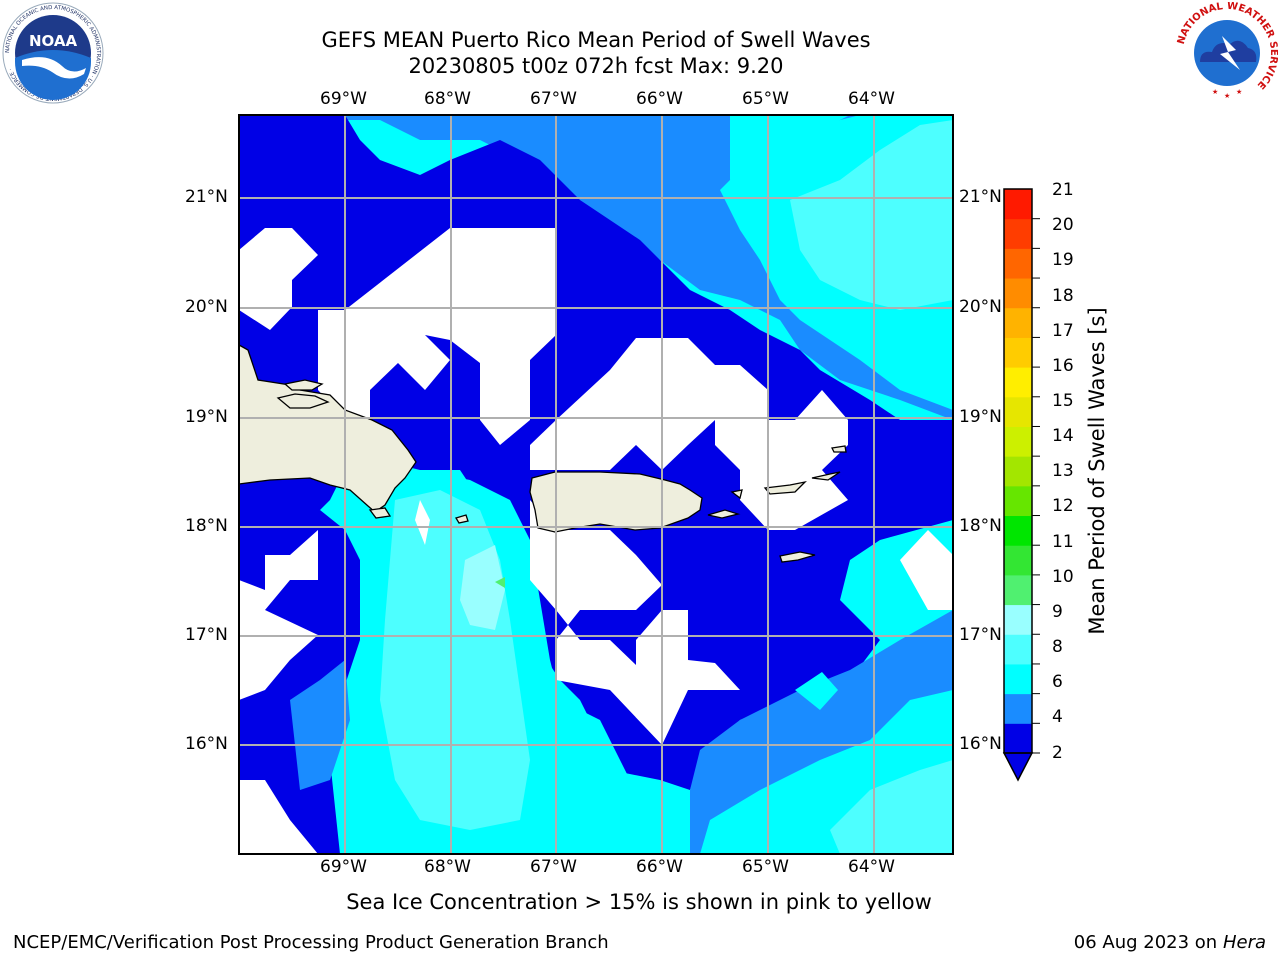  Describe the element at coordinates (206, 307) in the screenshot. I see `lat-label-left-20: 20°N` at that location.